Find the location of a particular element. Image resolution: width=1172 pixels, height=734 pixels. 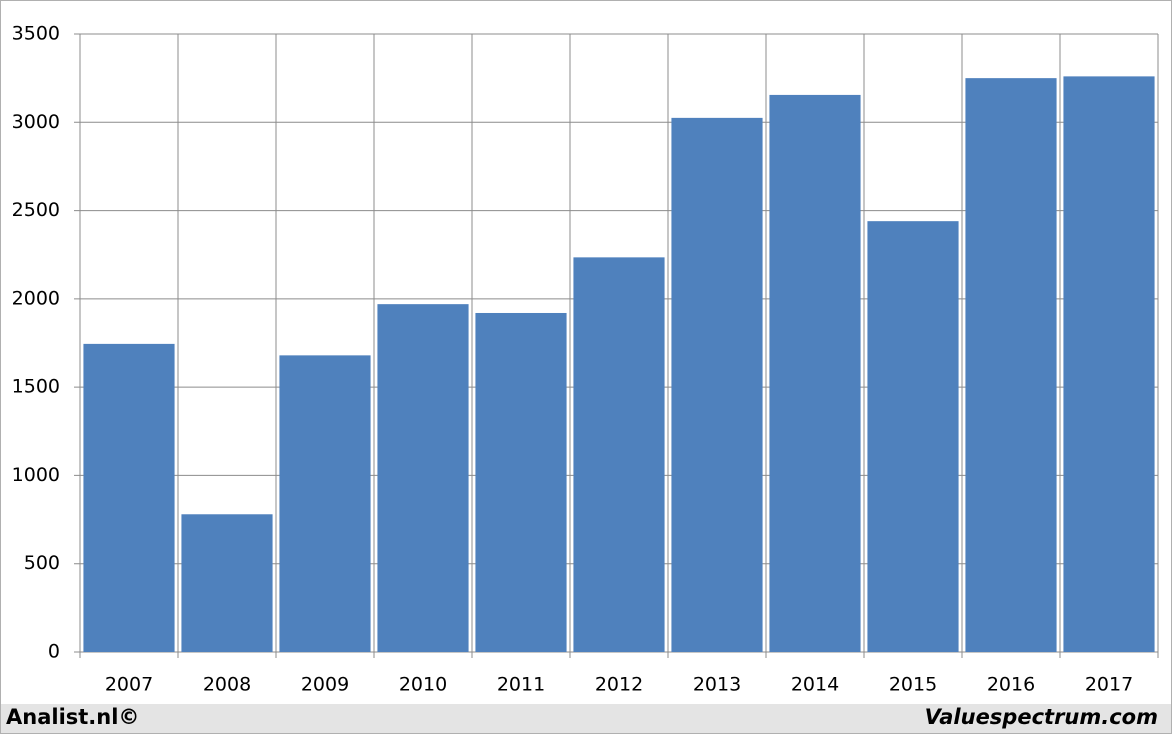

y-tick-label: 500 is located at coordinates (42, 563).